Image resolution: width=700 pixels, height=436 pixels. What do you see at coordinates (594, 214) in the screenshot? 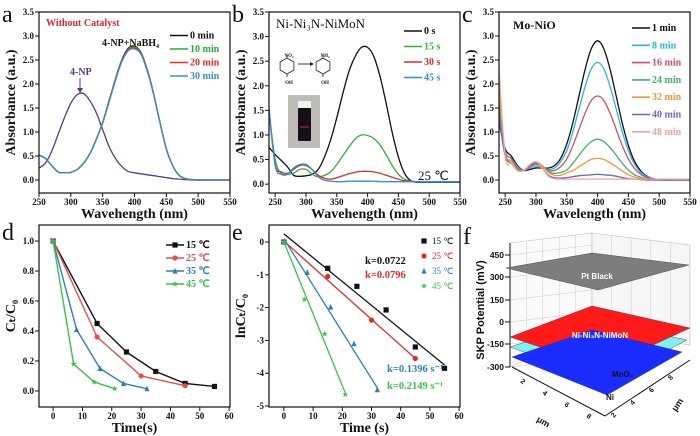
I see `x-axis-label: Wavelength (nm)` at bounding box center [594, 214].